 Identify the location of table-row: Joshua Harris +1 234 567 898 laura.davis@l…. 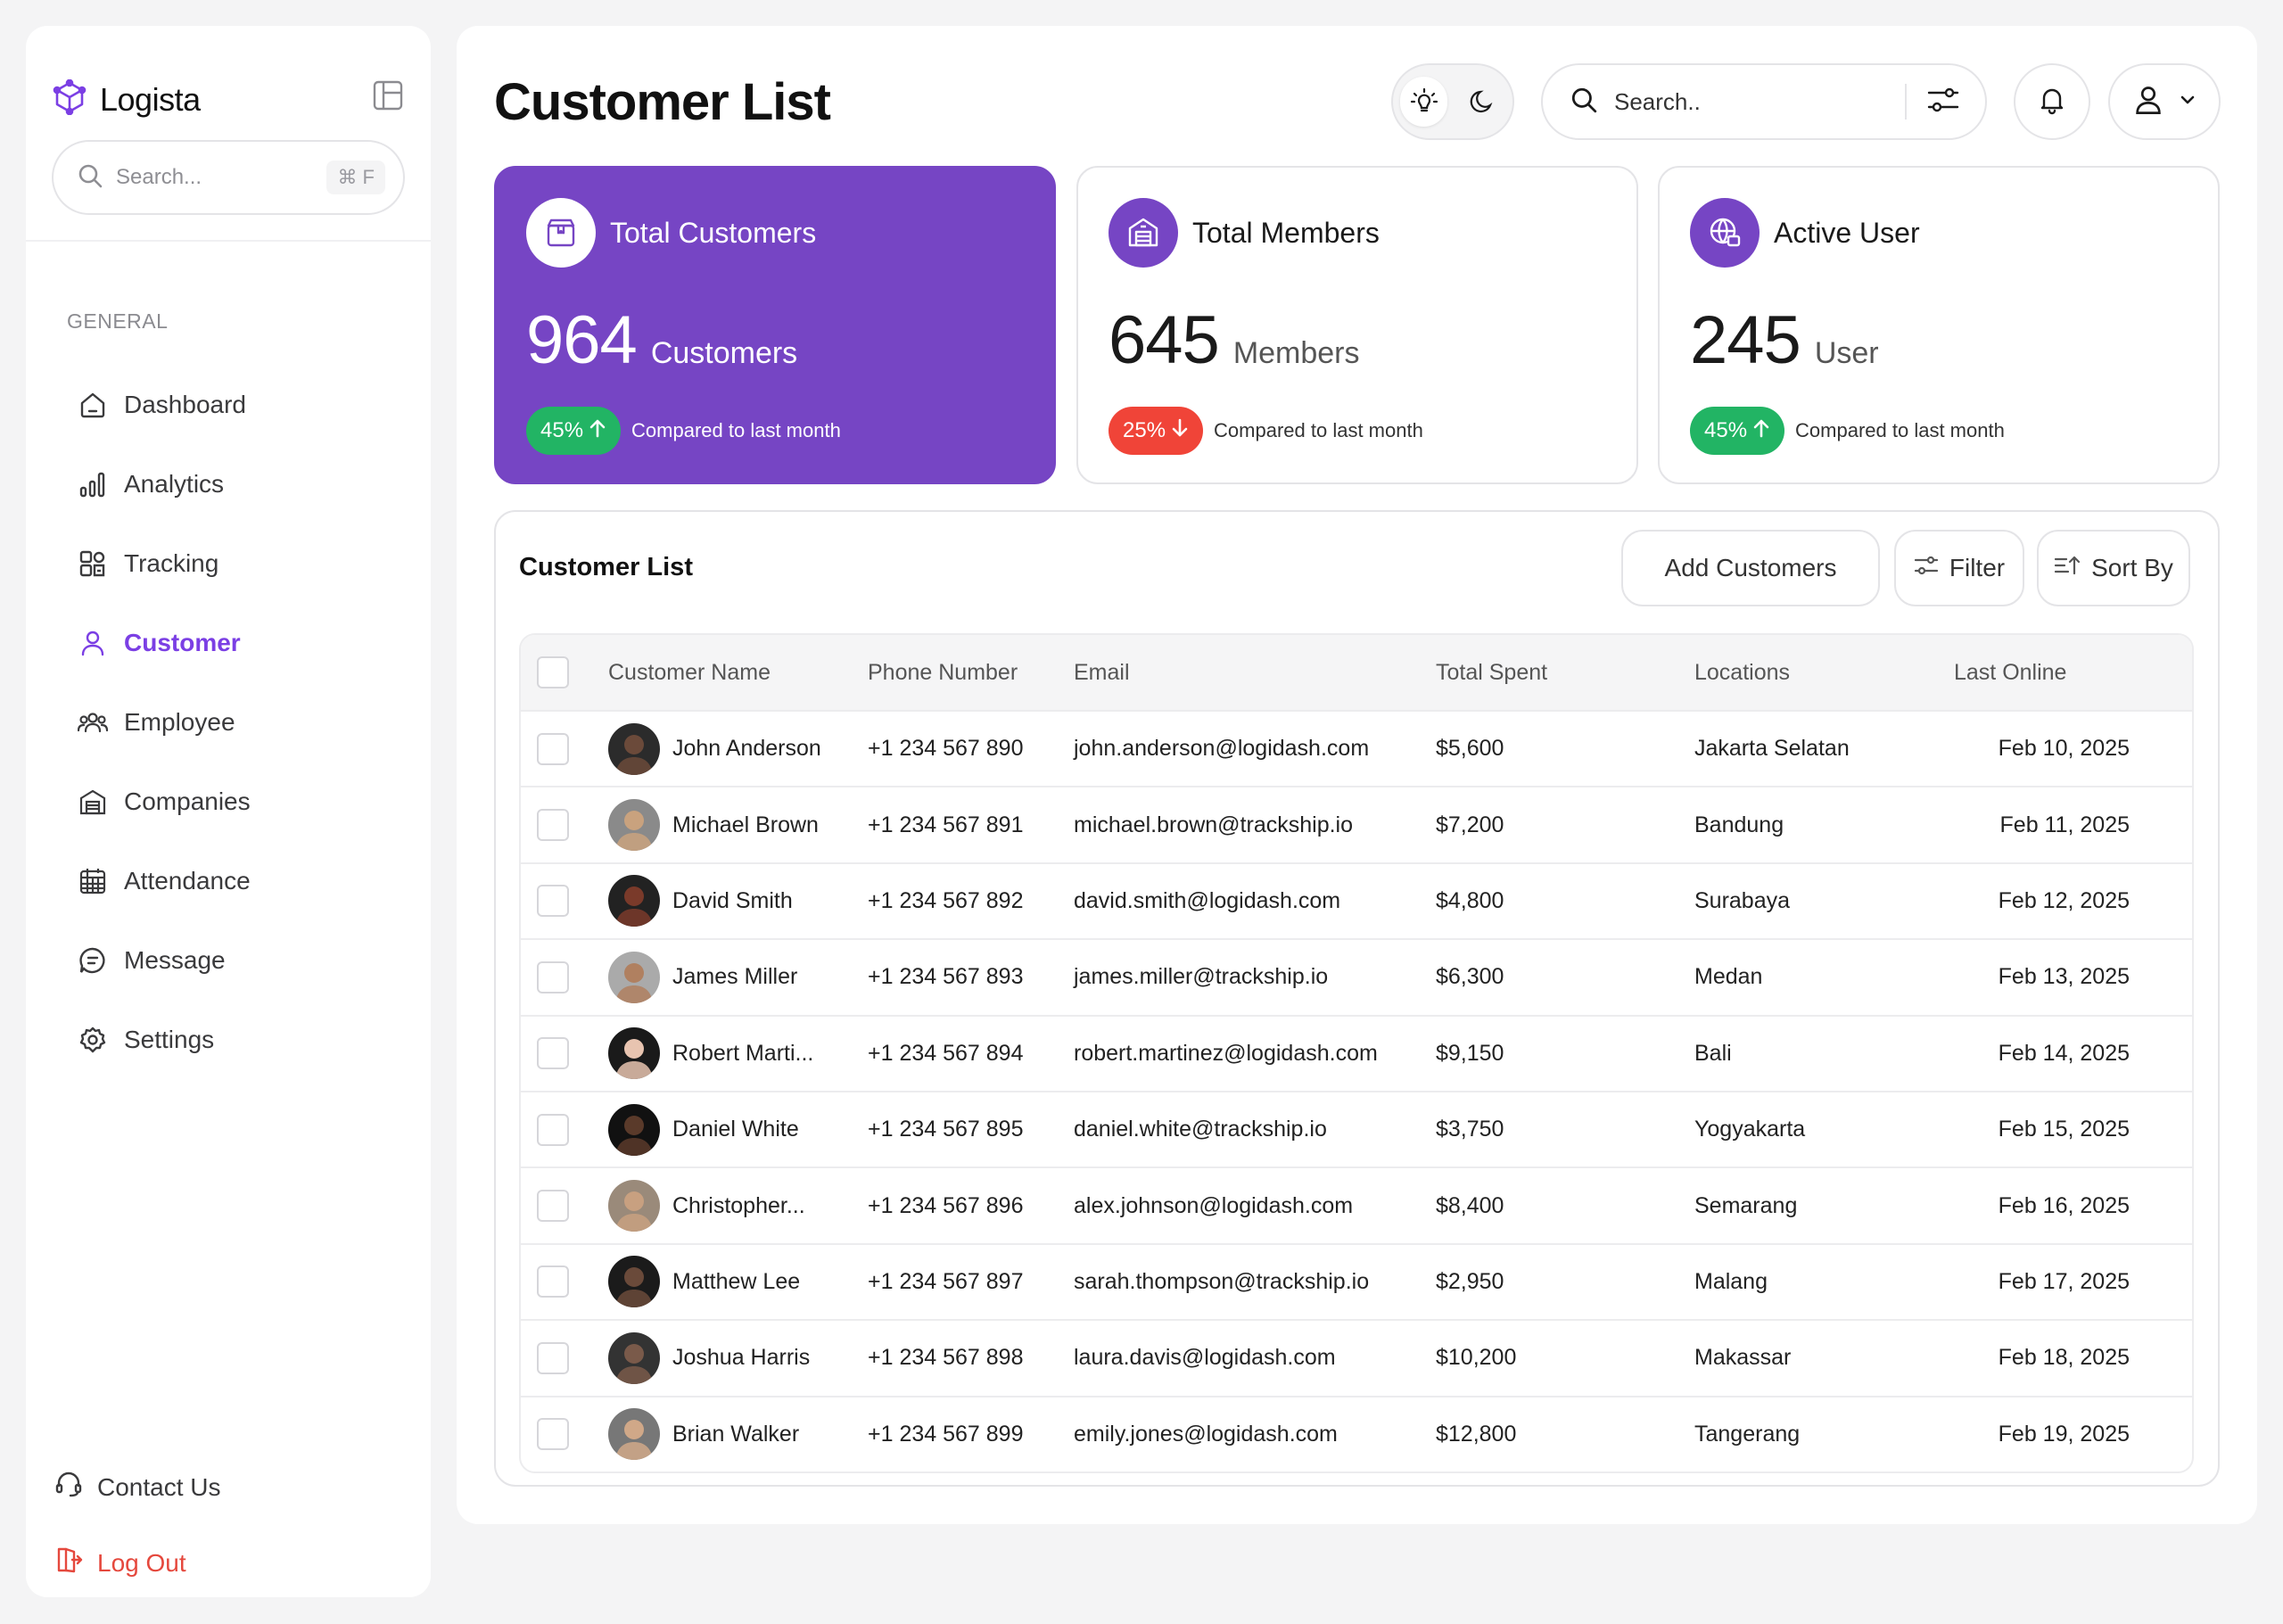
(1356, 1357).